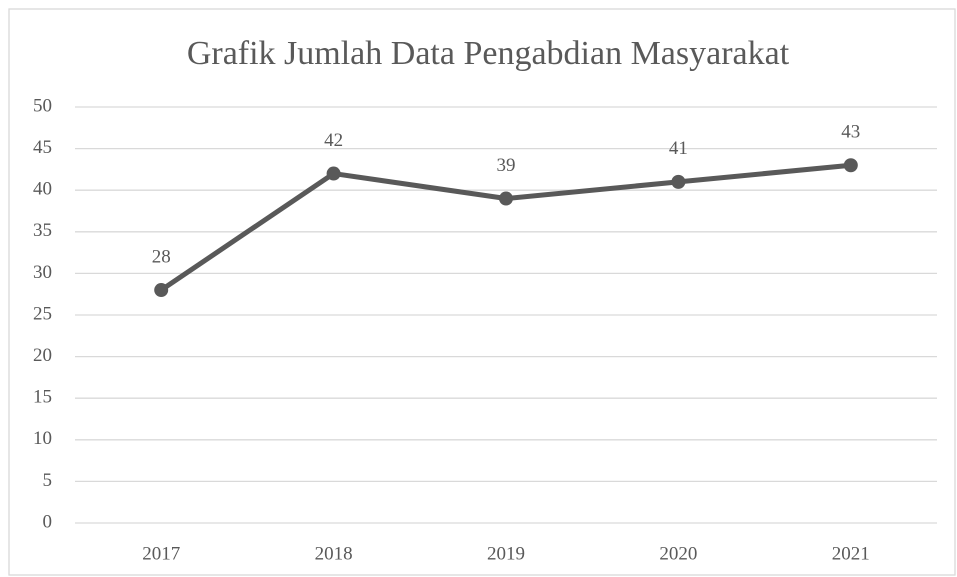  I want to click on y-tick-label: 35, so click(42, 230).